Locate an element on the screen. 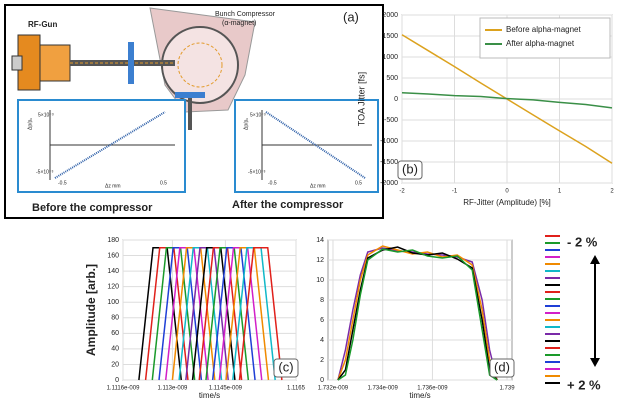  y-tick-label: -500 is located at coordinates (391, 120).